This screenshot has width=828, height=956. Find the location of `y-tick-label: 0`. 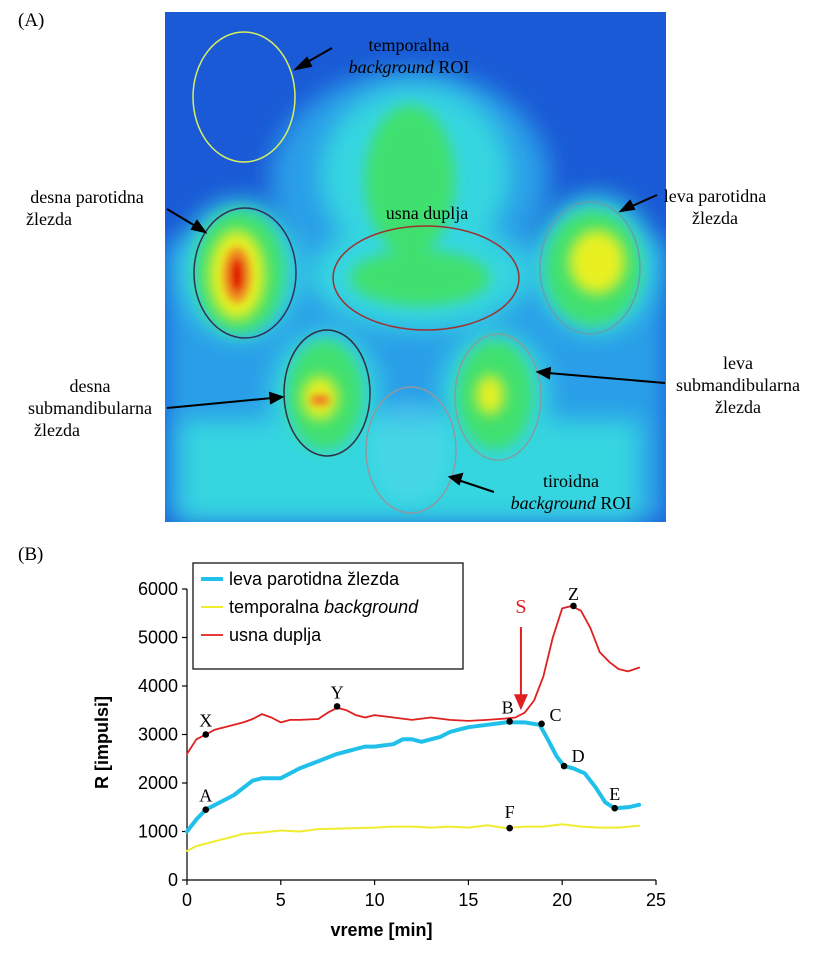

y-tick-label: 0 is located at coordinates (173, 880).